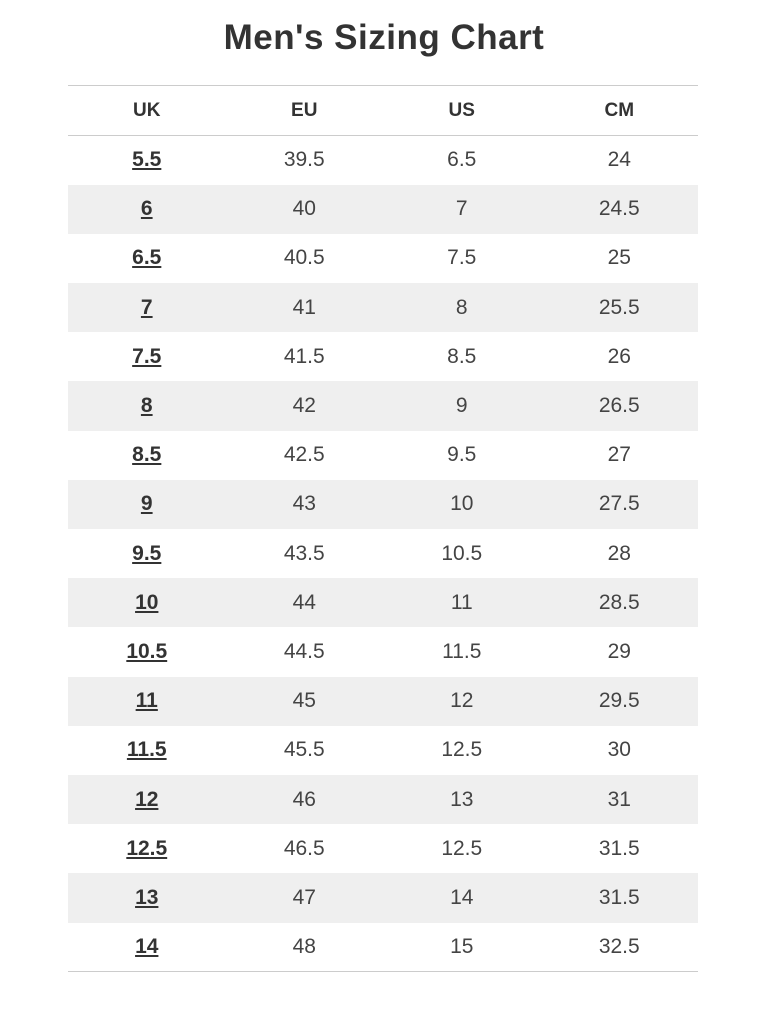  I want to click on size-cell: 43.5, so click(304, 553).